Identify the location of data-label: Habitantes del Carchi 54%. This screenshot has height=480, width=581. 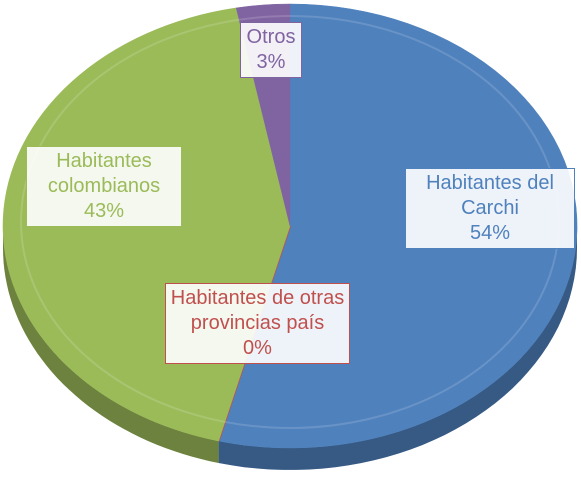
(490, 208).